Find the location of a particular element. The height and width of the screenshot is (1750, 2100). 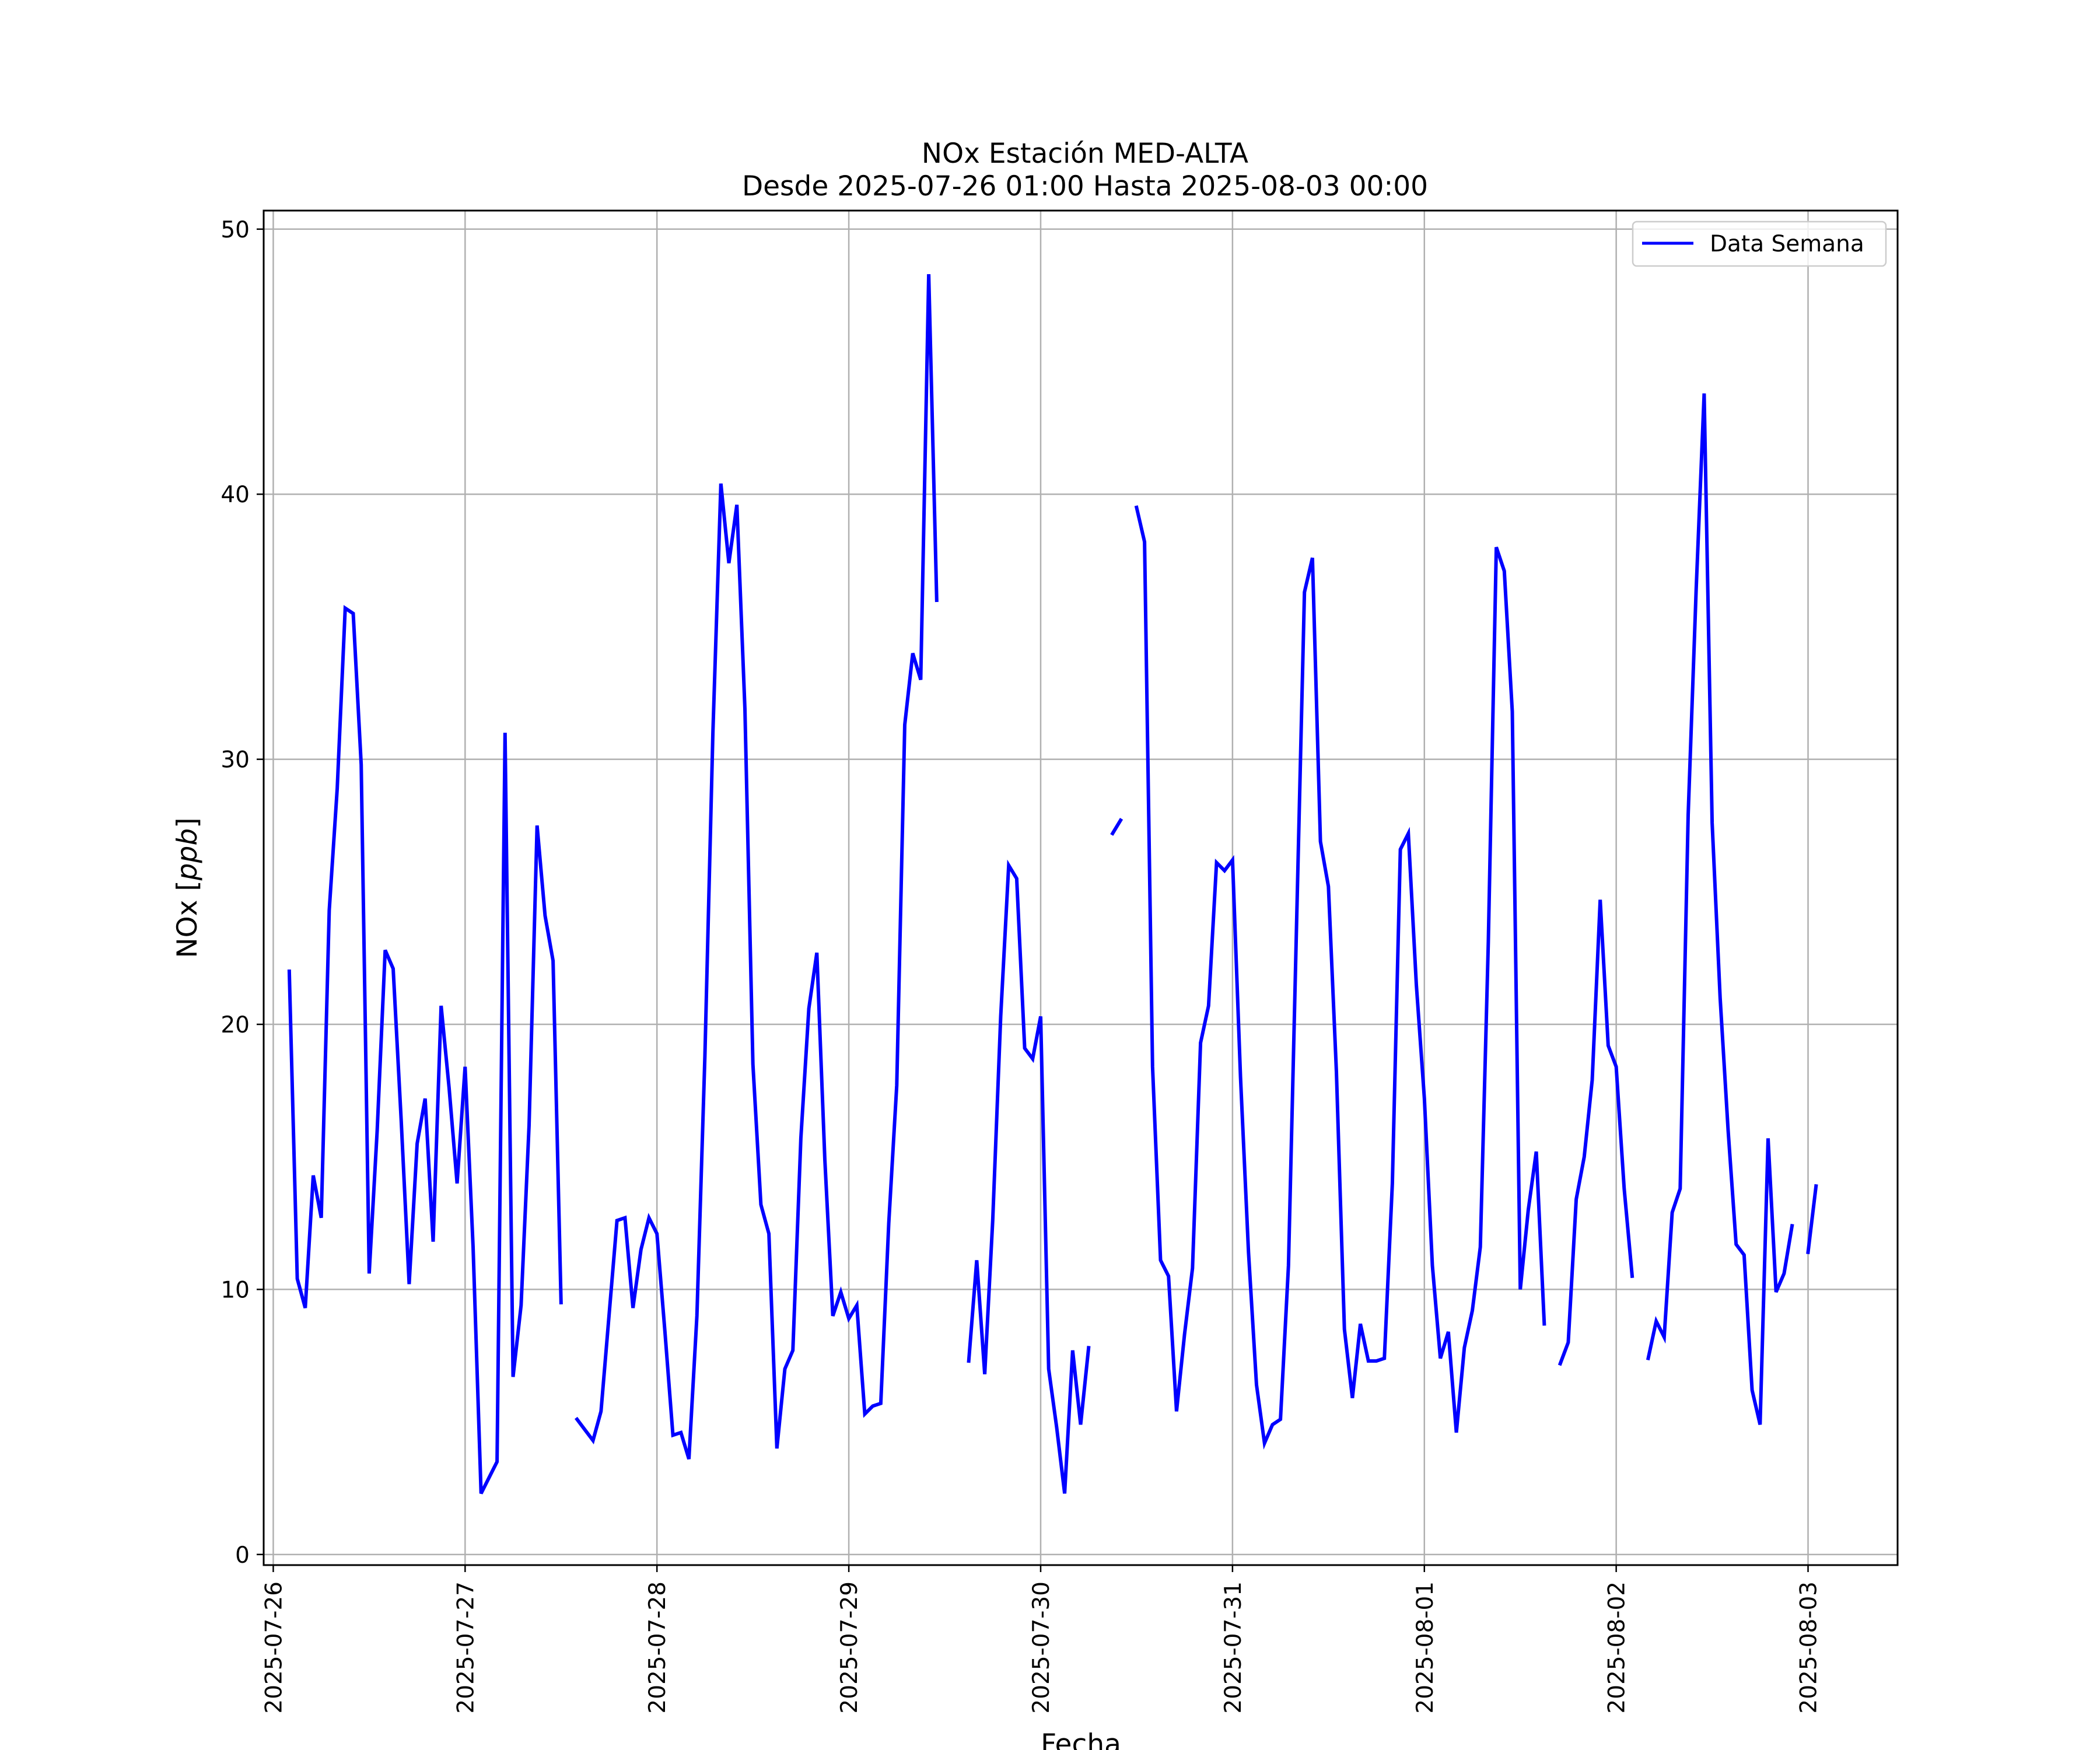

x-axis-label: Fecha is located at coordinates (1081, 1739).